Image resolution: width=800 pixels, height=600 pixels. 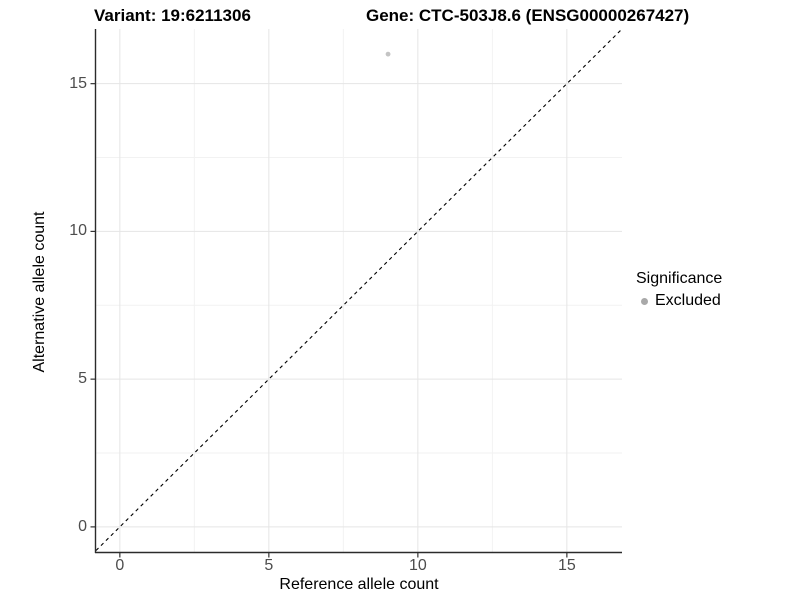 I want to click on x-tick-label: 5, so click(x=269, y=565).